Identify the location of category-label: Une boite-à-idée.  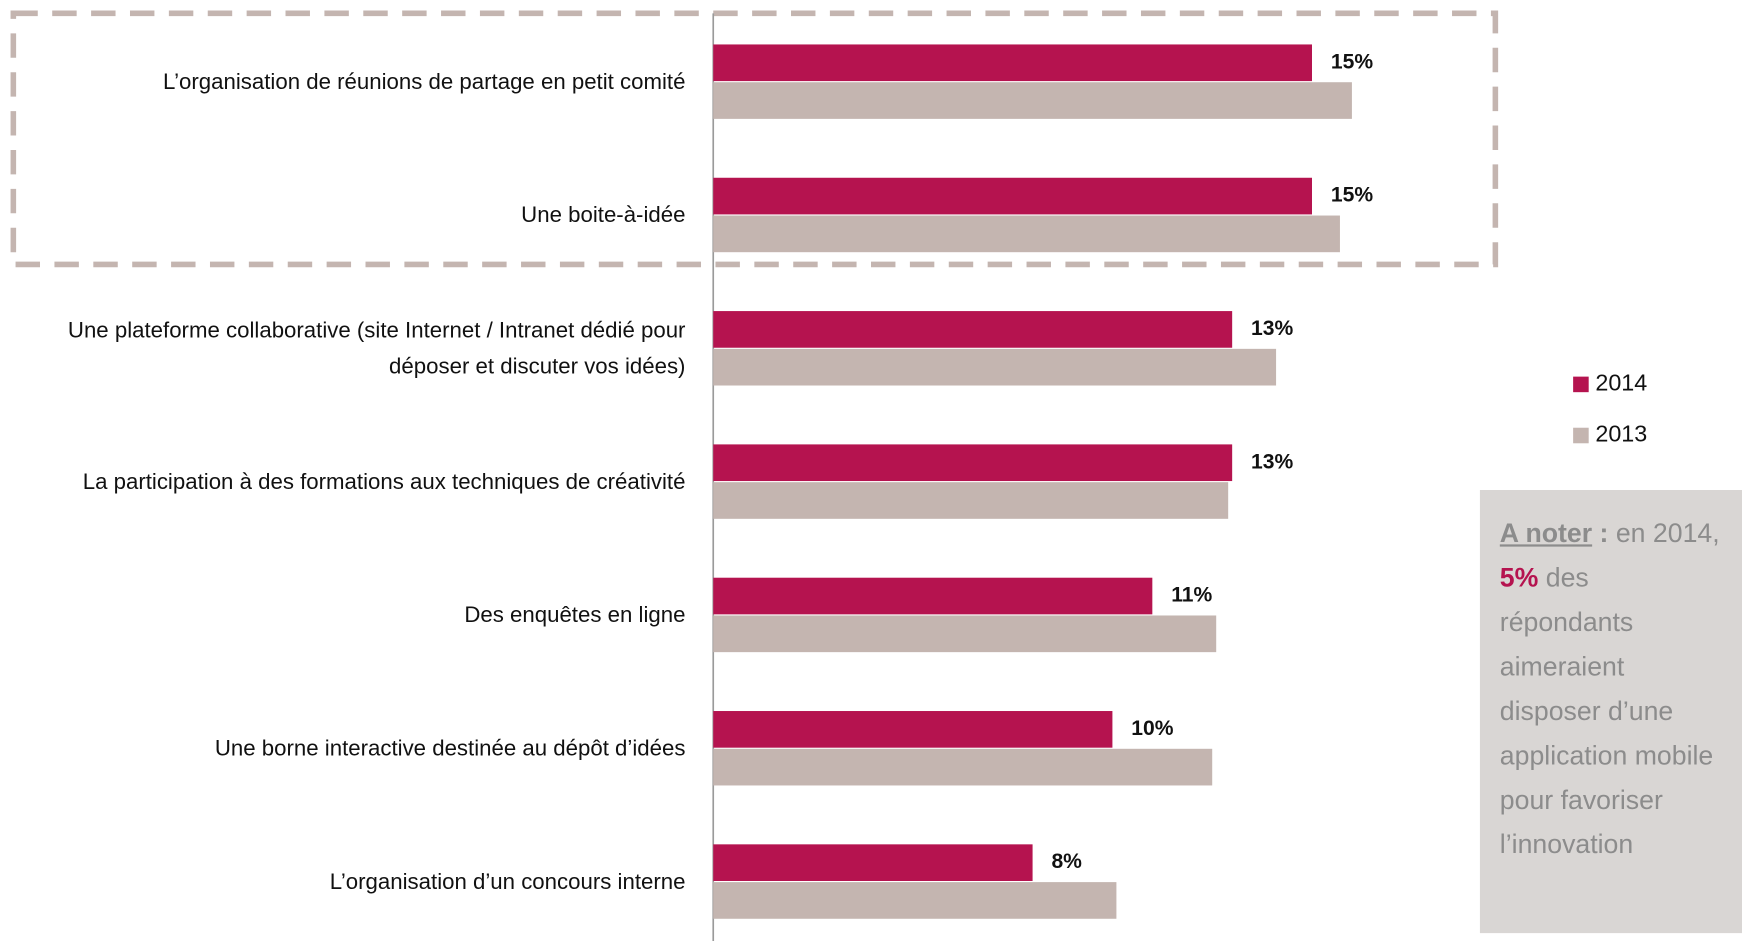
(603, 215).